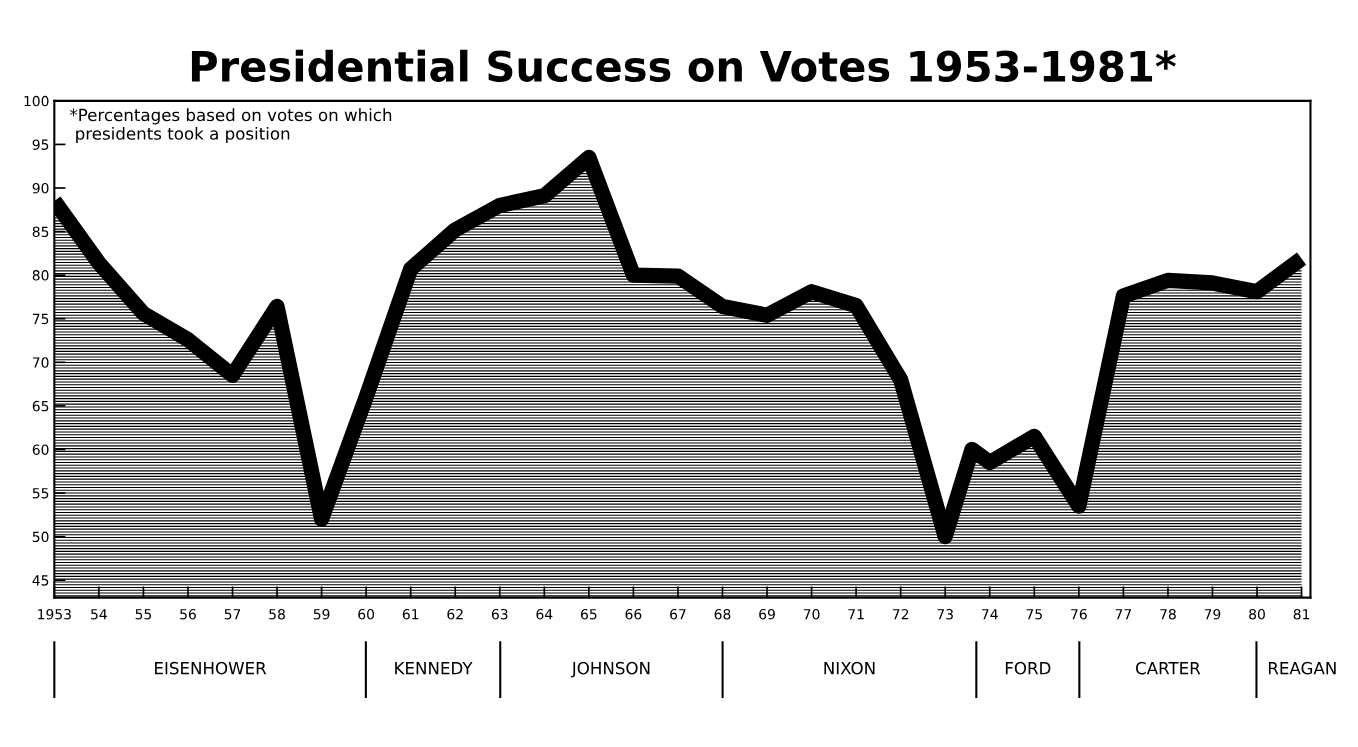 The height and width of the screenshot is (747, 1358). I want to click on x-tick-label: 62, so click(455, 614).